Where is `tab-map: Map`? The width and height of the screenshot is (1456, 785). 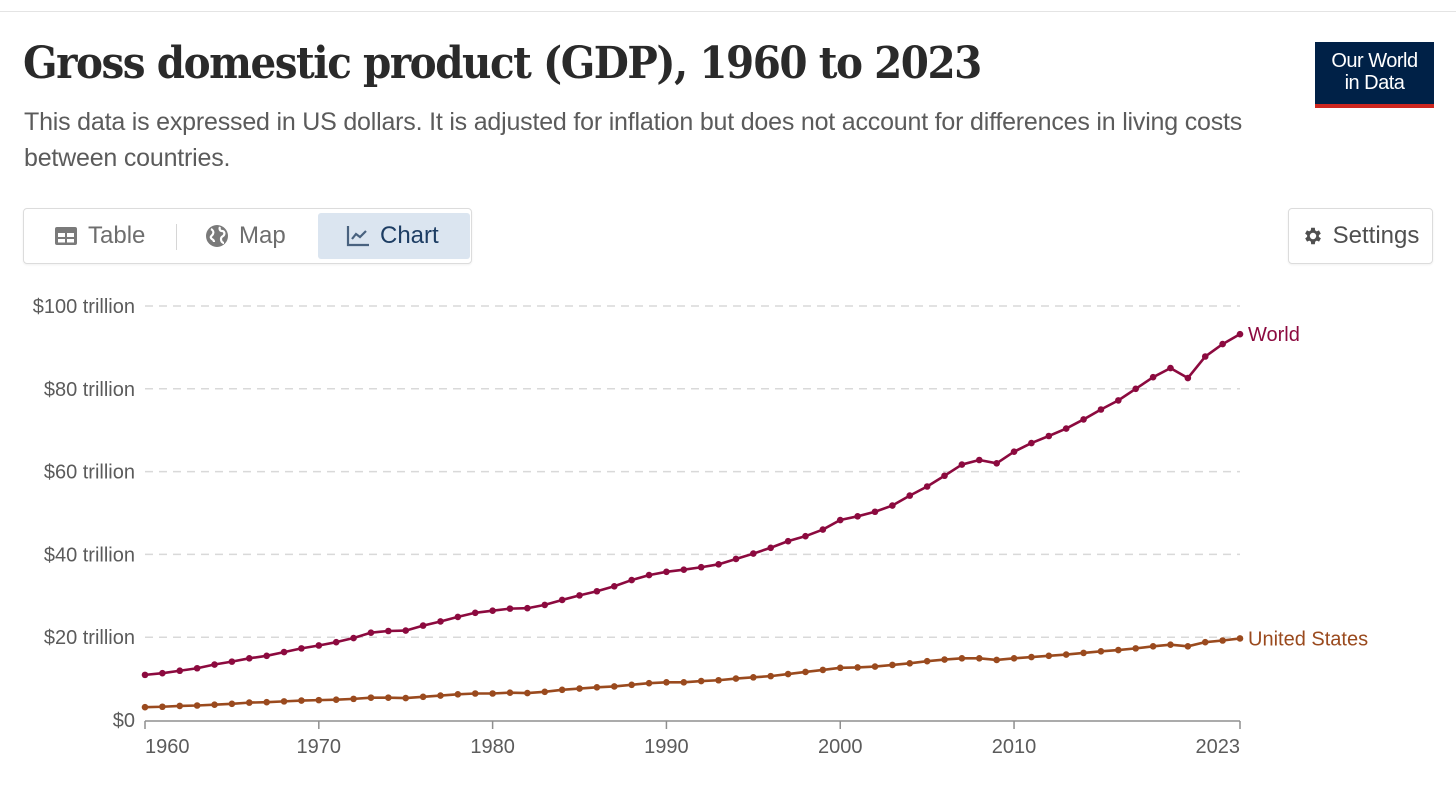 tab-map: Map is located at coordinates (245, 236).